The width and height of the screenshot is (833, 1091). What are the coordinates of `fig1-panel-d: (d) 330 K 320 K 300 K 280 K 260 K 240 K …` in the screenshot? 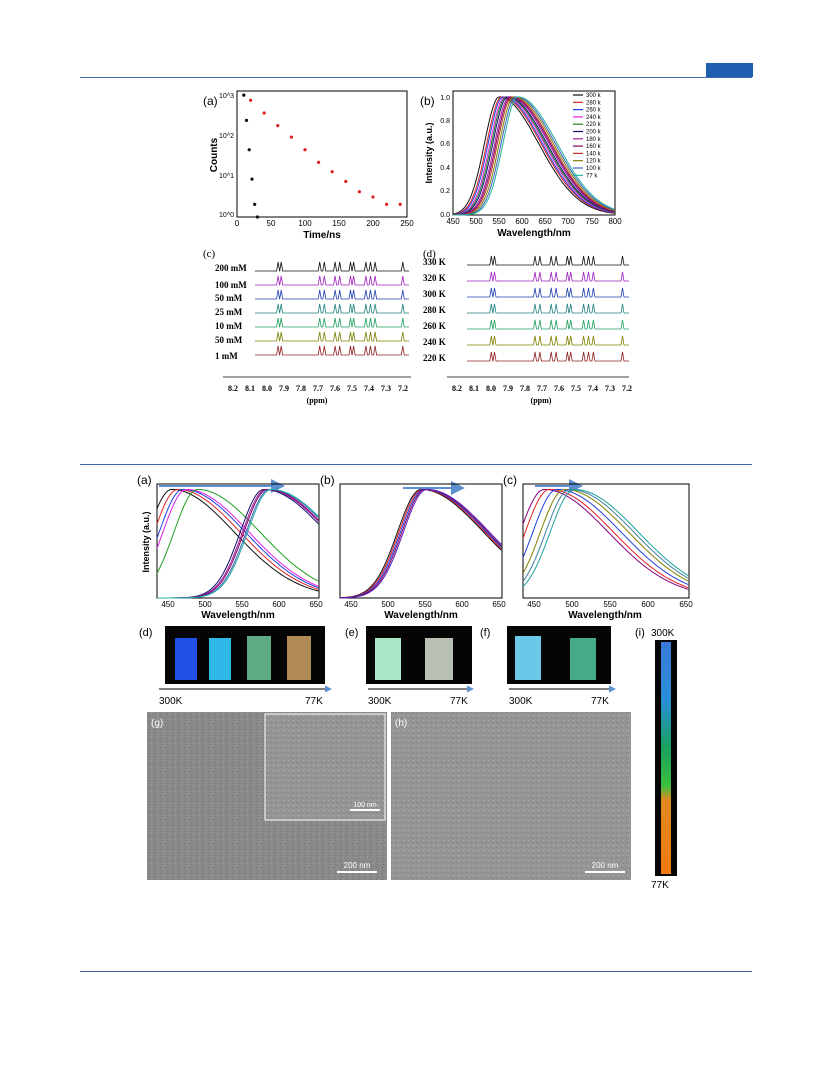 It's located at (527, 326).